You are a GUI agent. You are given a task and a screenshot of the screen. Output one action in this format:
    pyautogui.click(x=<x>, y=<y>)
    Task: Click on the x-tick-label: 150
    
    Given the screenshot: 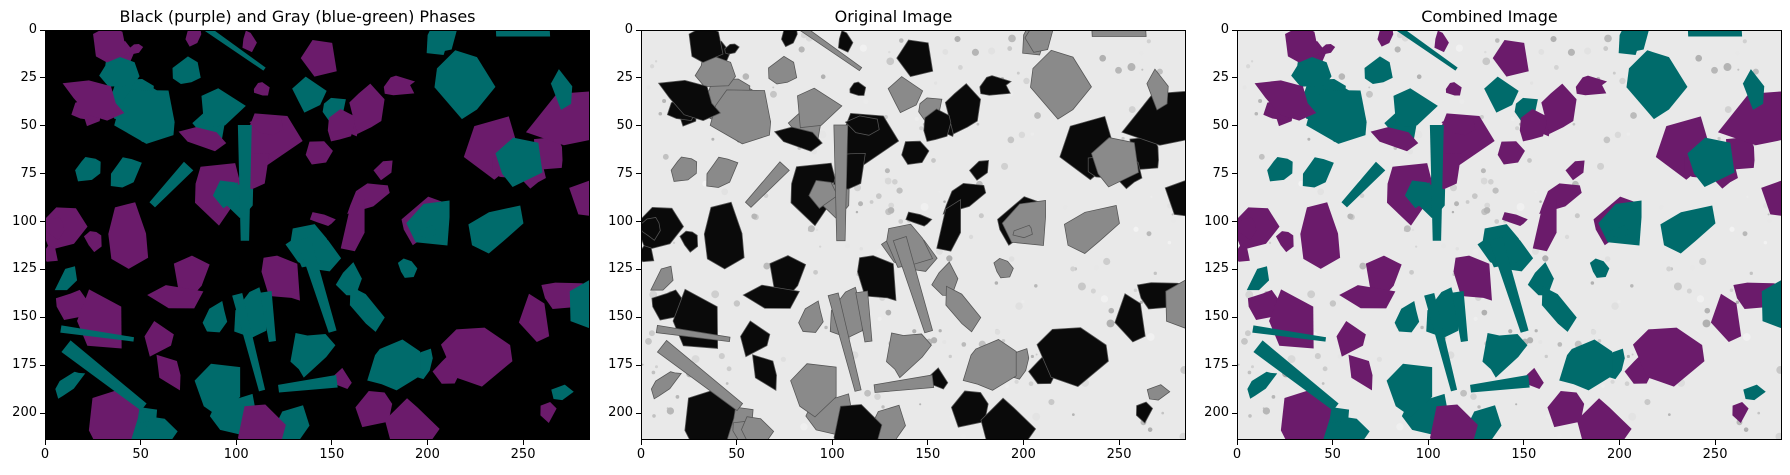 What is the action you would take?
    pyautogui.click(x=332, y=454)
    